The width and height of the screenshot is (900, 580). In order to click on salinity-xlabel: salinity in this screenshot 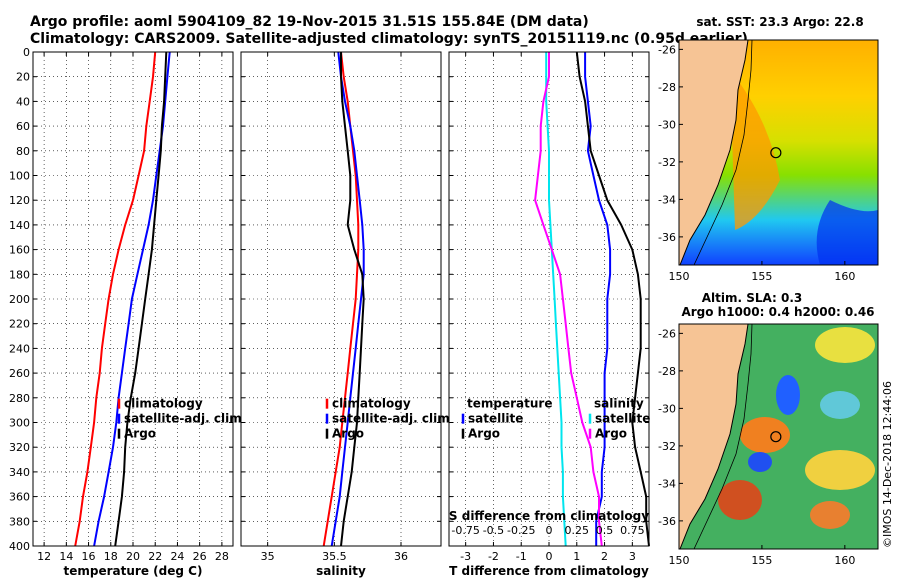, I will do `click(341, 571)`.